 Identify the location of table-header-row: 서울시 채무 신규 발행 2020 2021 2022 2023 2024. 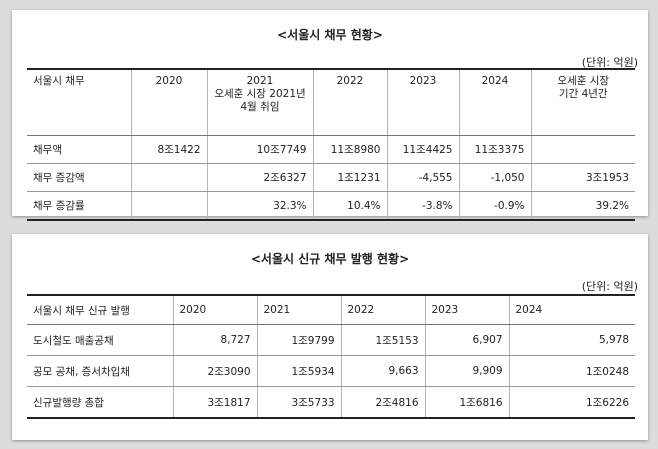
(331, 309).